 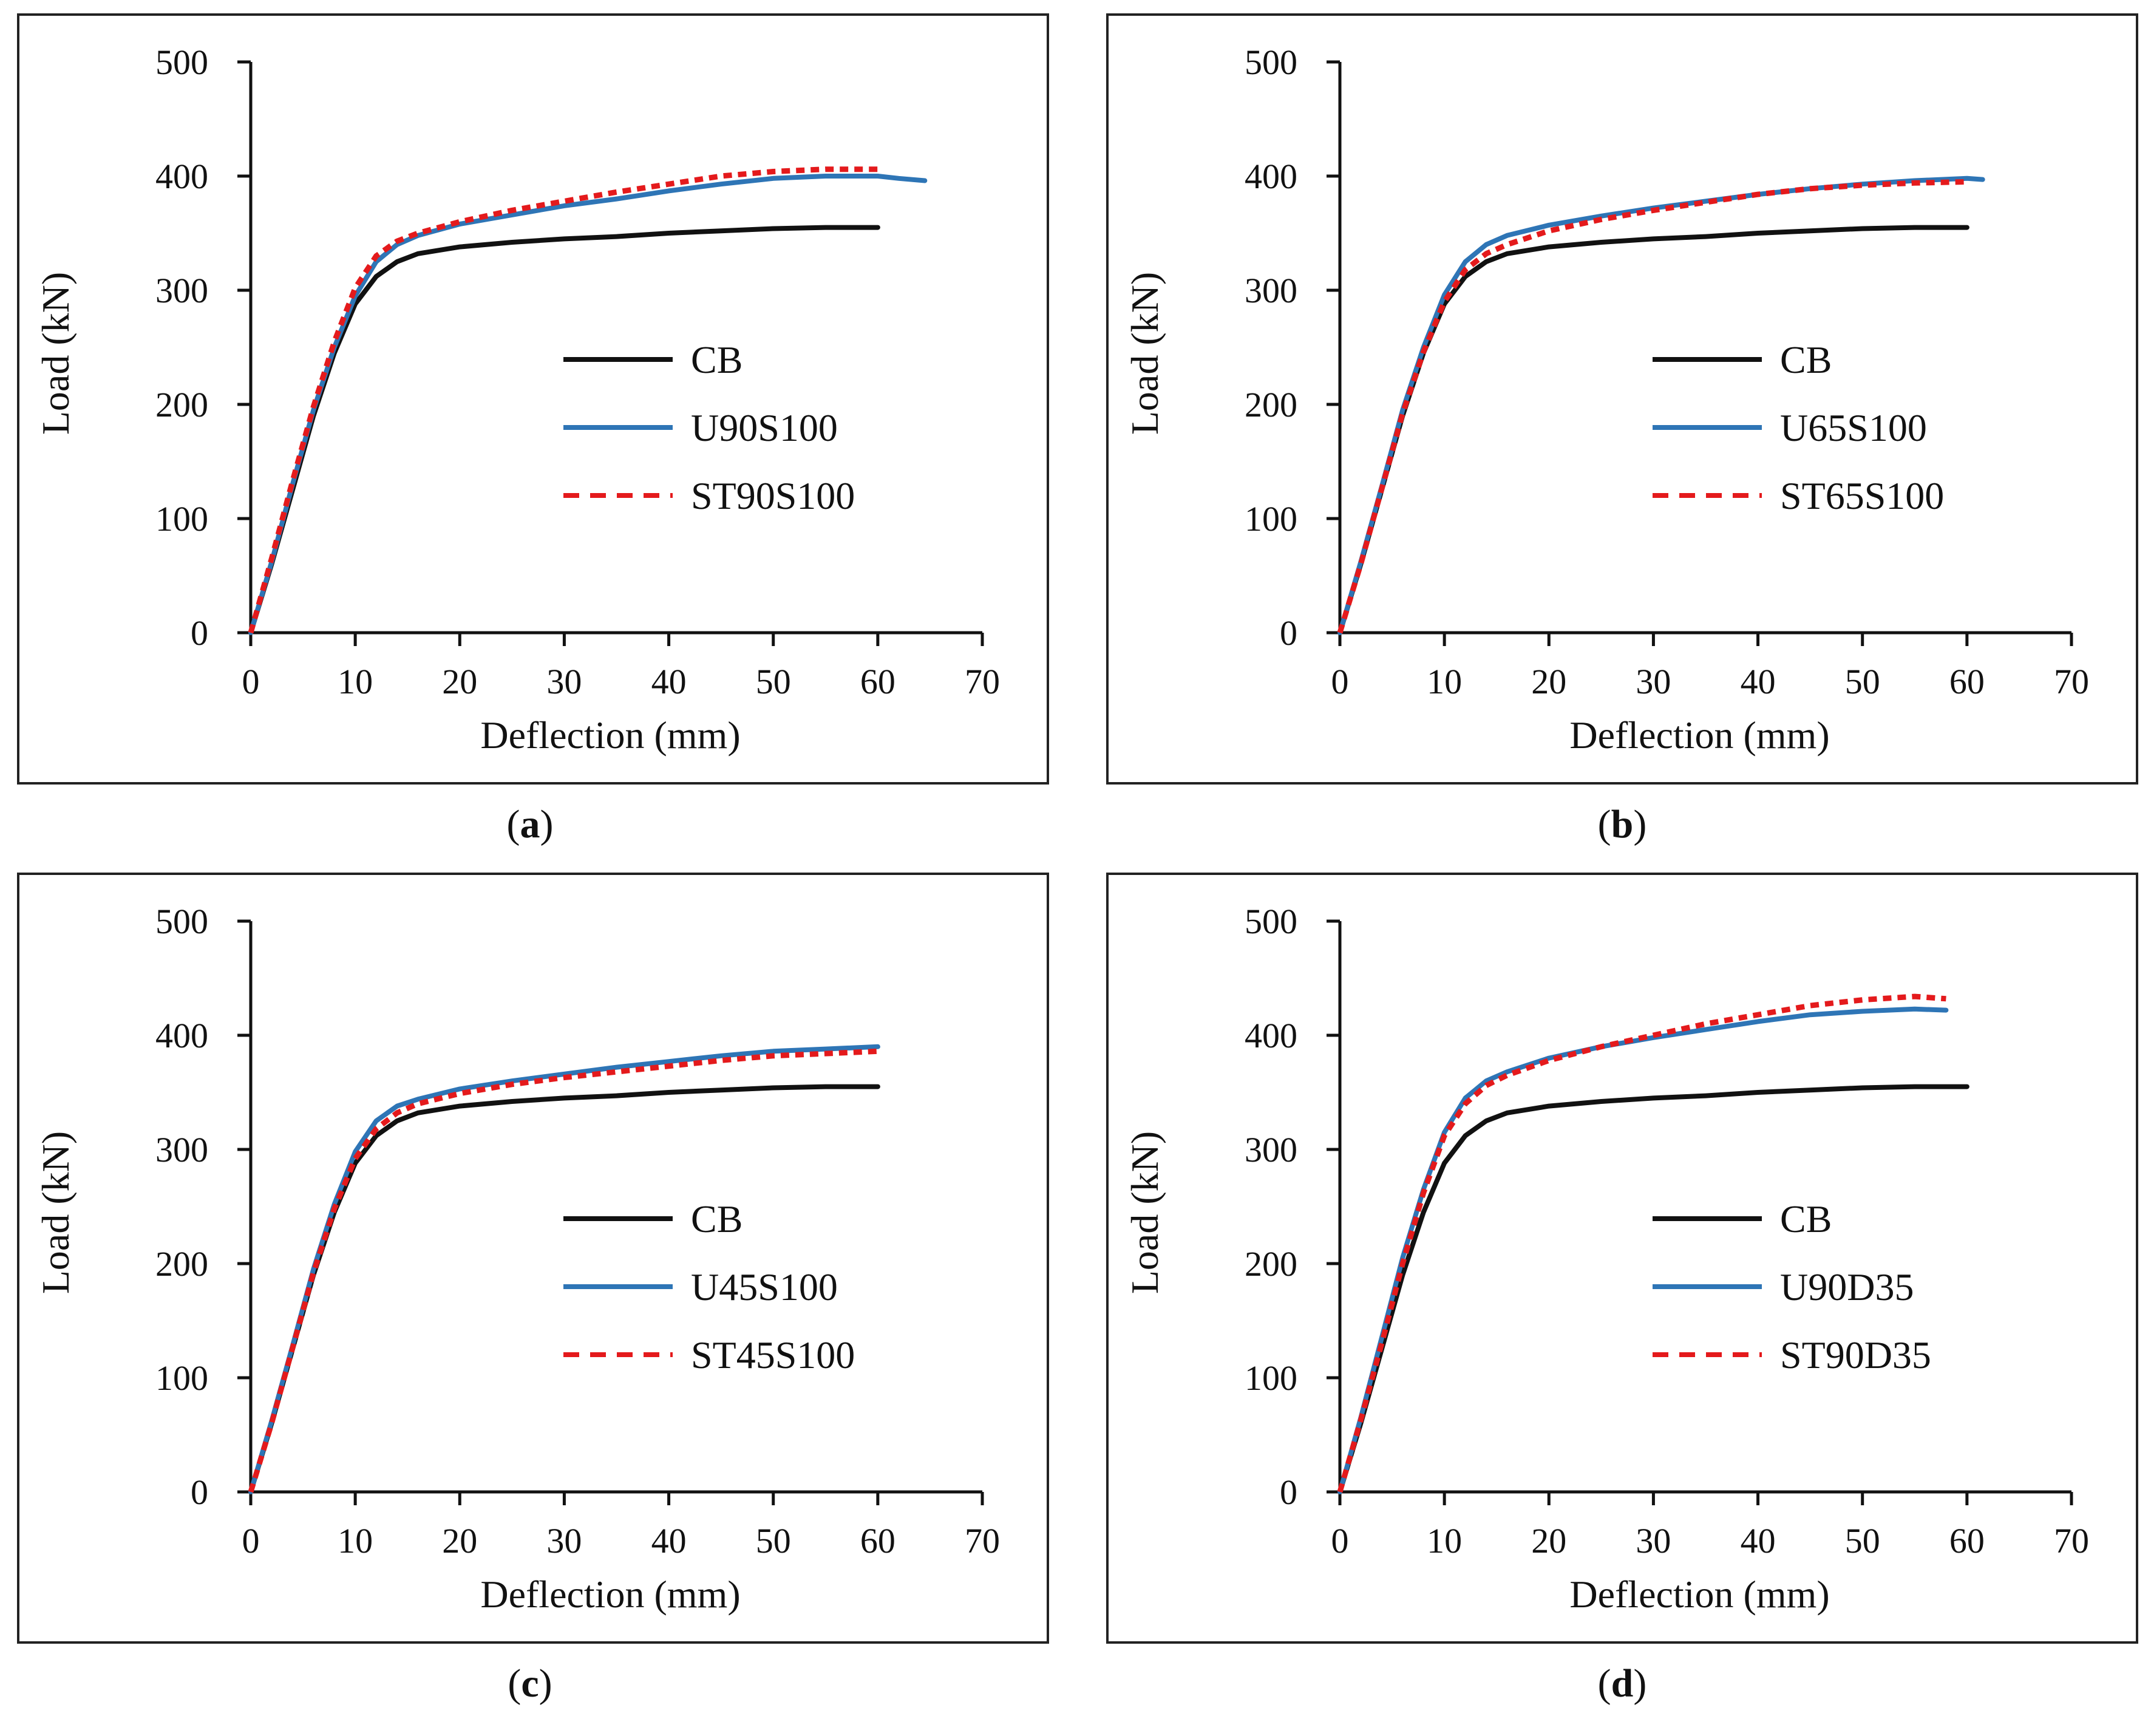 I want to click on series-line-ST65S100, so click(x=1652, y=406).